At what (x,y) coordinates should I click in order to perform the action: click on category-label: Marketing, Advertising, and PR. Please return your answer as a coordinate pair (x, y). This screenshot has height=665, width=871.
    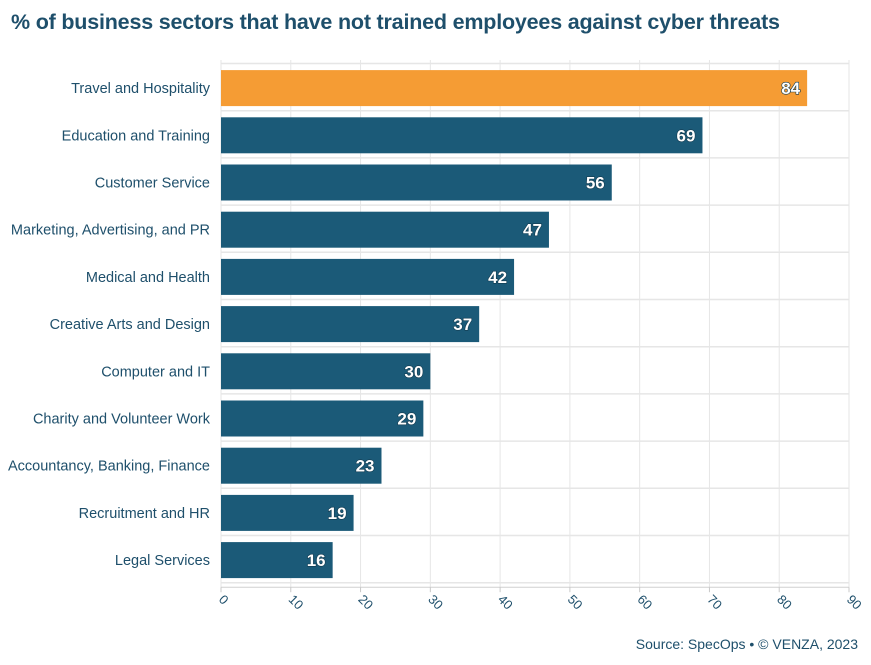
    Looking at the image, I should click on (110, 231).